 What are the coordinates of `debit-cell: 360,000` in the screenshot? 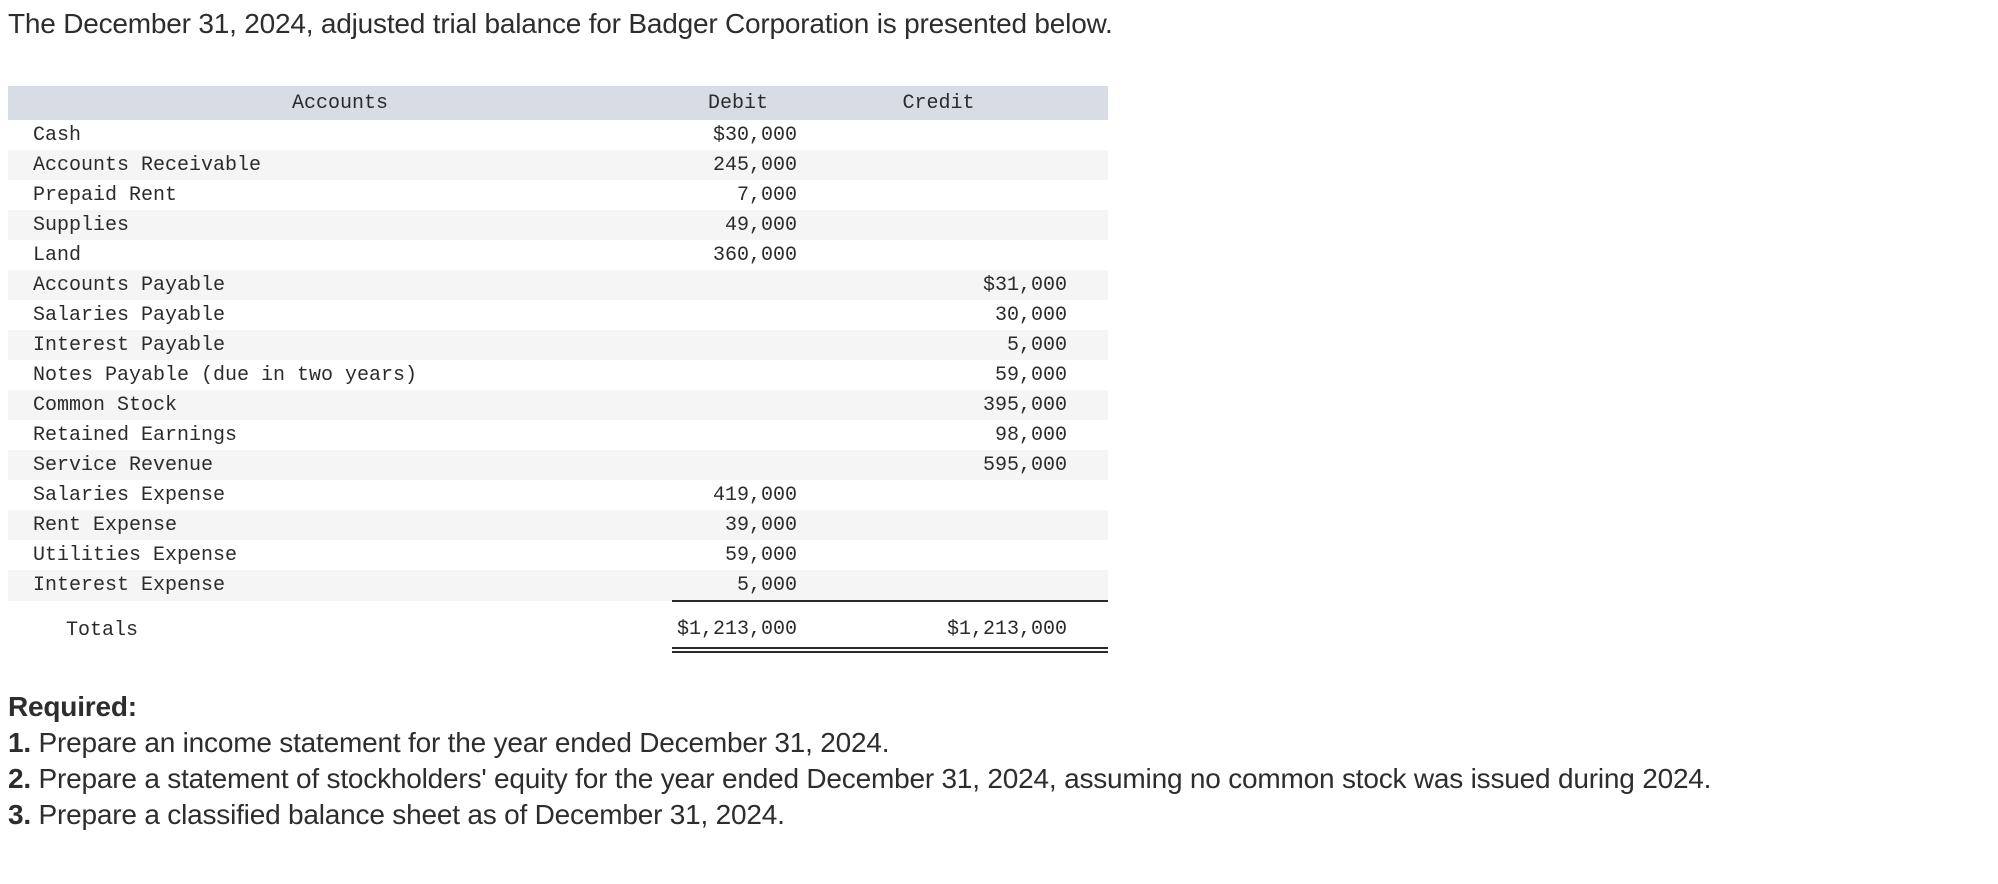 It's located at (754, 255).